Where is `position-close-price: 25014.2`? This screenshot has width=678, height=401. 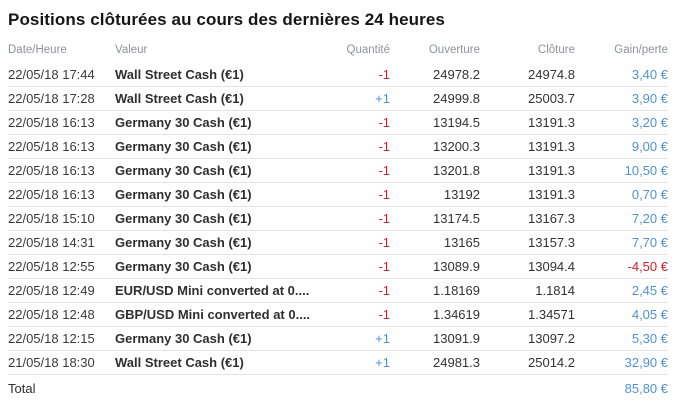 position-close-price: 25014.2 is located at coordinates (527, 362).